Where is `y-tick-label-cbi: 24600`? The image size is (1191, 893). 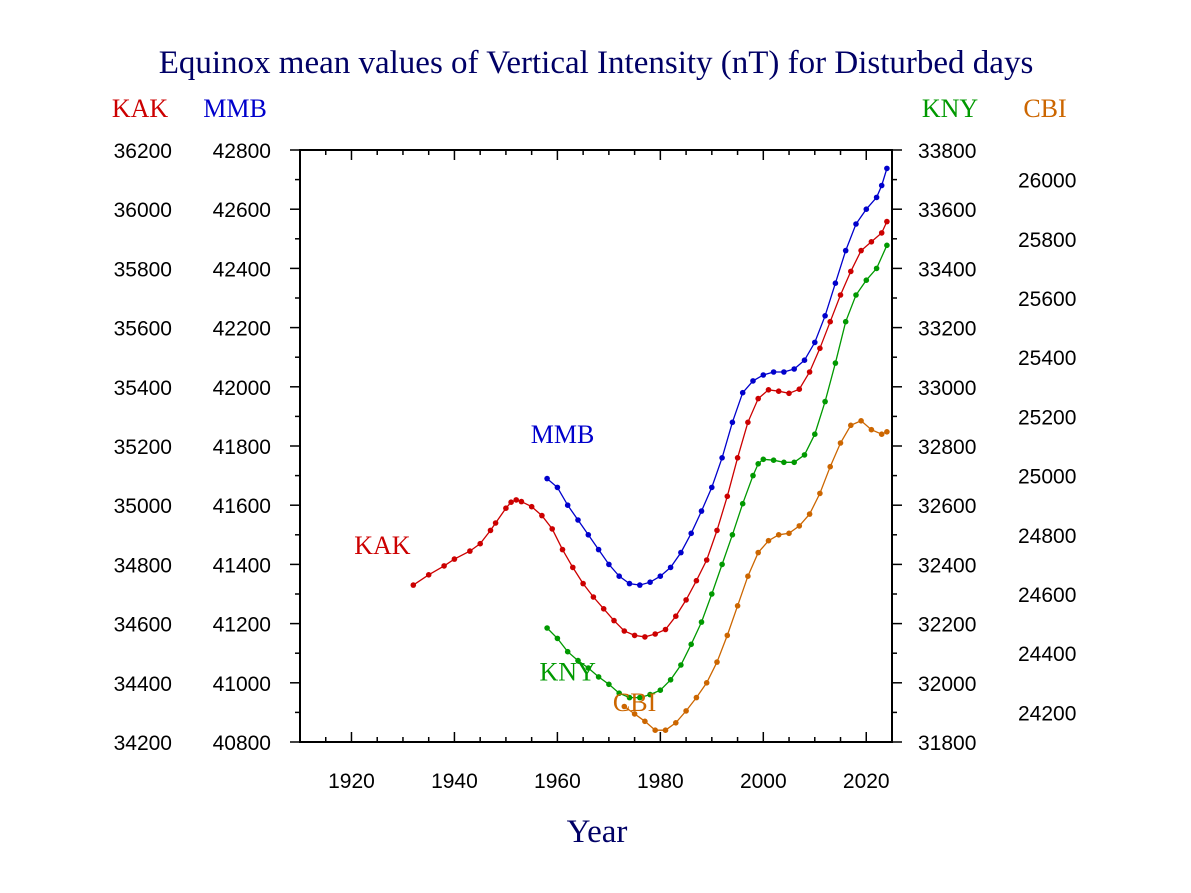 y-tick-label-cbi: 24600 is located at coordinates (1047, 595).